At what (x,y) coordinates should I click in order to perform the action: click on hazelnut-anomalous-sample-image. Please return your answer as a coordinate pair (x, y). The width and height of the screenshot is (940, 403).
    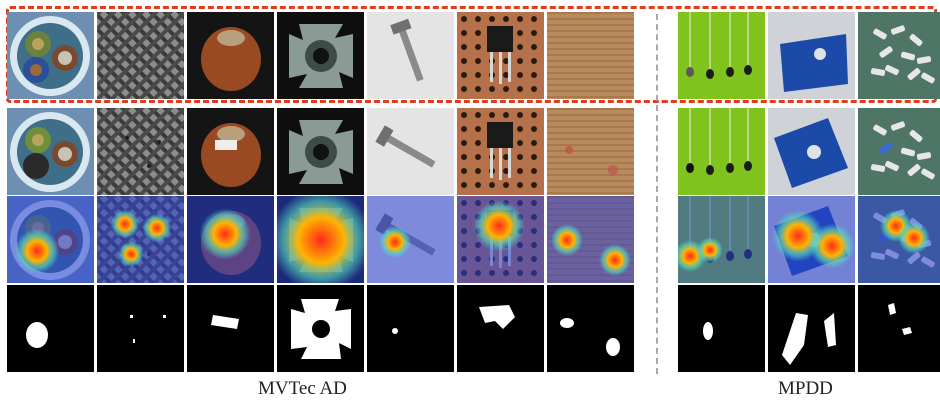
    Looking at the image, I should click on (230, 151).